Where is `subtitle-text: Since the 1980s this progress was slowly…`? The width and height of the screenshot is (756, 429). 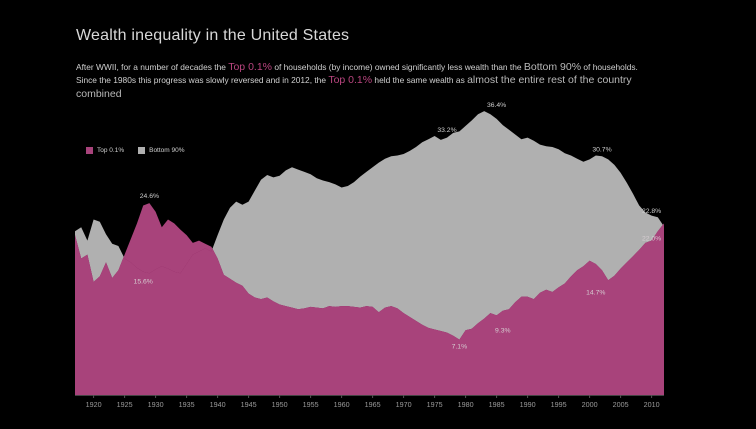
subtitle-text: Since the 1980s this progress was slowly… is located at coordinates (202, 80).